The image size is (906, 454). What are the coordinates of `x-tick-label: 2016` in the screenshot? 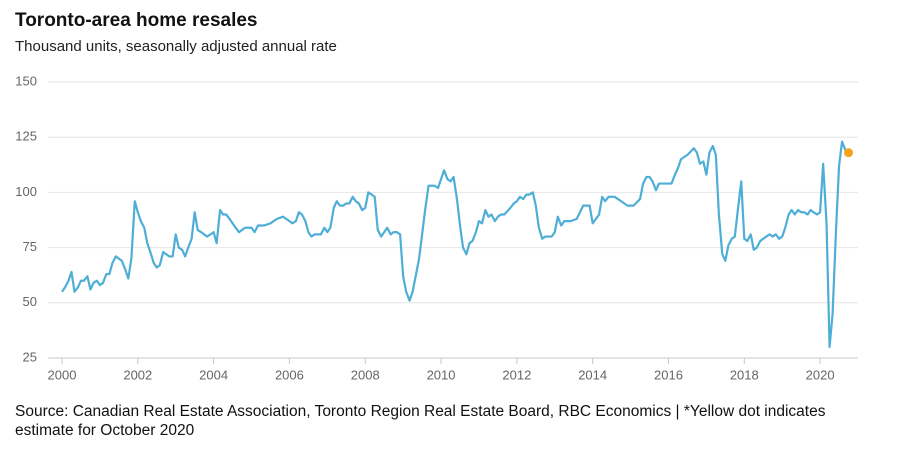 It's located at (668, 374).